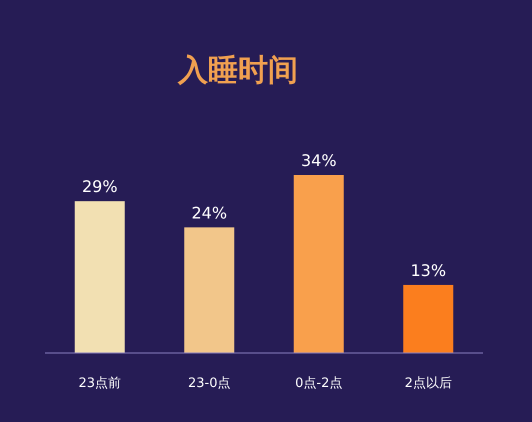 The width and height of the screenshot is (532, 422). I want to click on data-label: 13%, so click(428, 270).